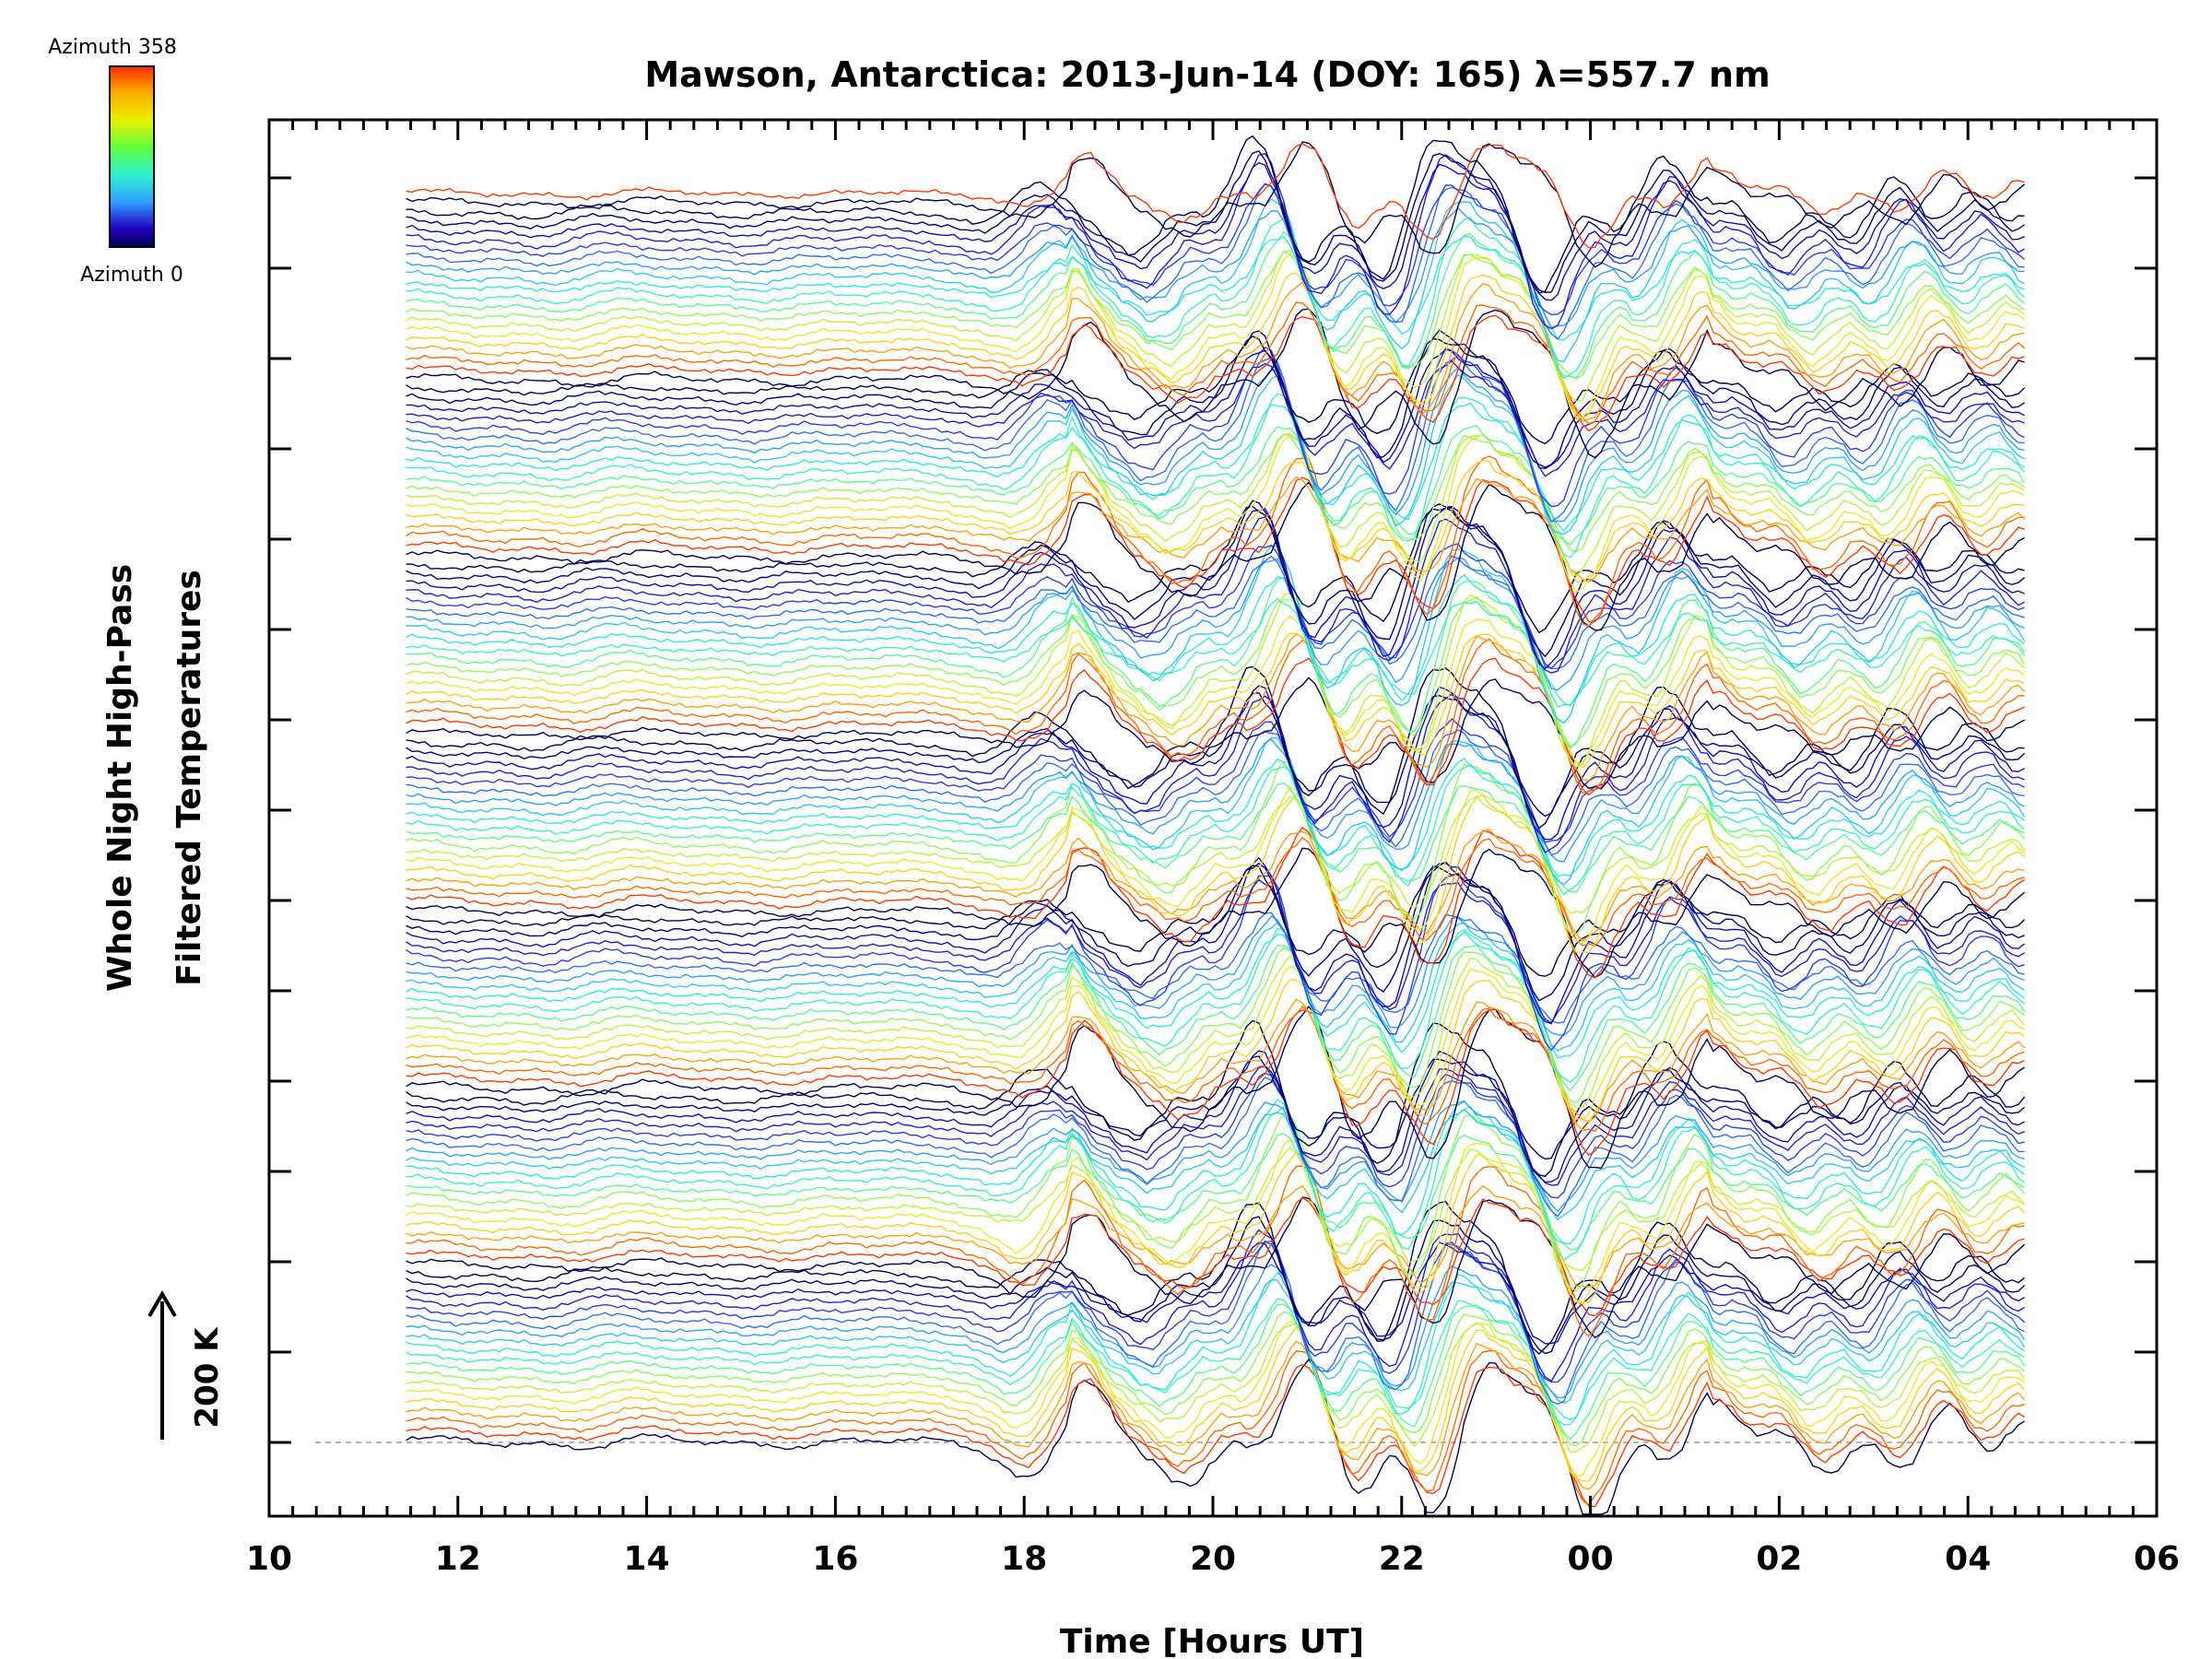 The image size is (2212, 1659). I want to click on colorbar-top-label: Azimuth 358, so click(112, 47).